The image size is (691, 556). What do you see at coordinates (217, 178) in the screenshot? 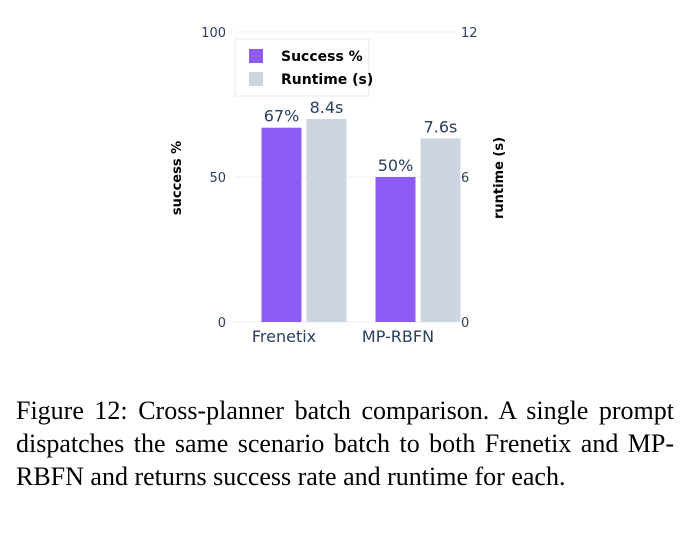
I see `y-tick-label: 50` at bounding box center [217, 178].